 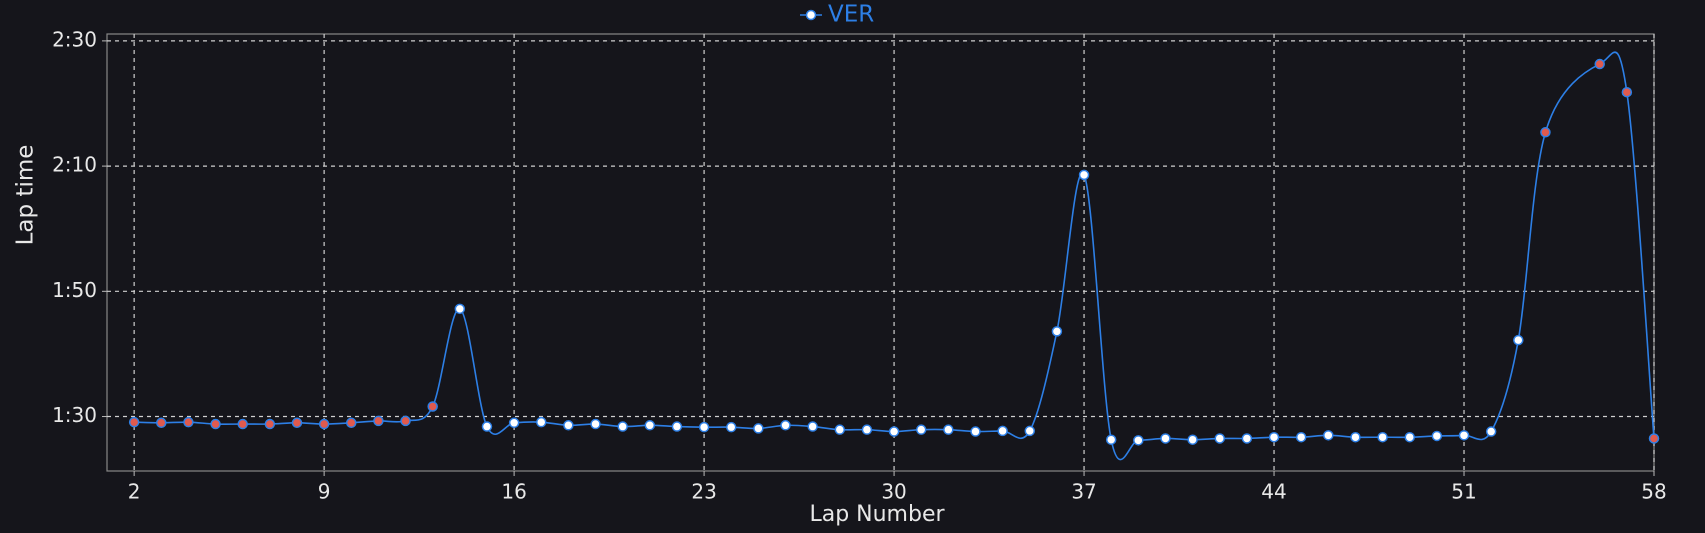 What do you see at coordinates (74, 39) in the screenshot?
I see `y-tick-label: 2:30` at bounding box center [74, 39].